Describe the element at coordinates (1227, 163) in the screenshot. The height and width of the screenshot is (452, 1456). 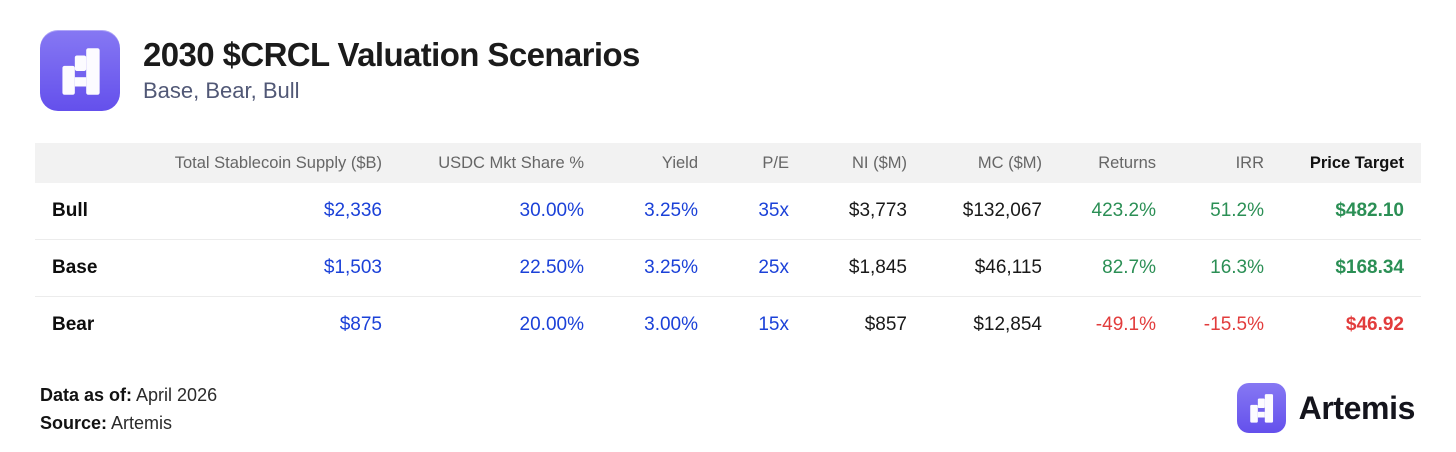
I see `column-header: IRR` at that location.